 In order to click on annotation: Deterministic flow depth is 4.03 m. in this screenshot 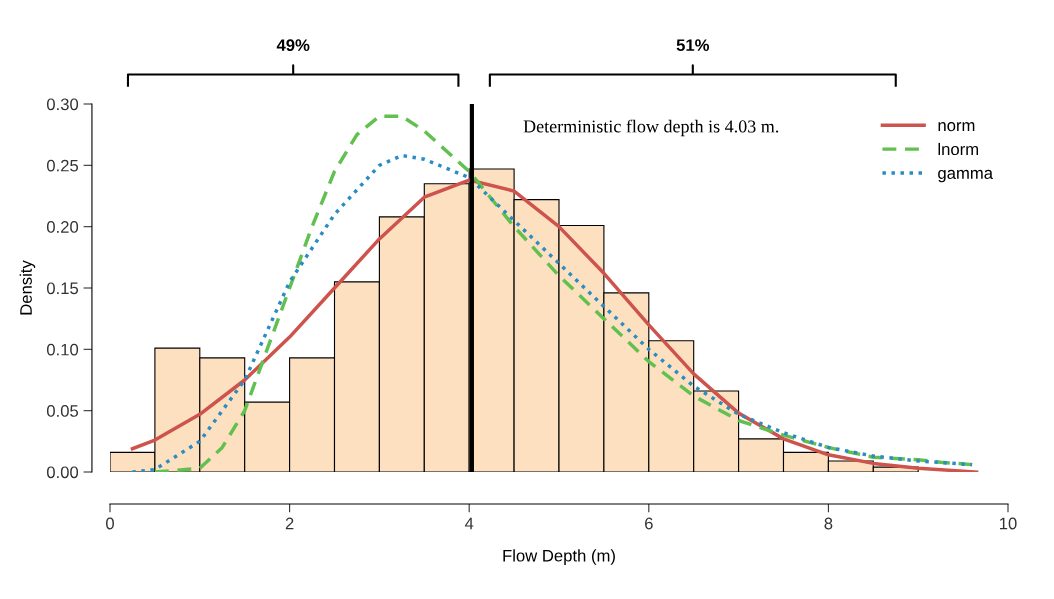, I will do `click(651, 128)`.